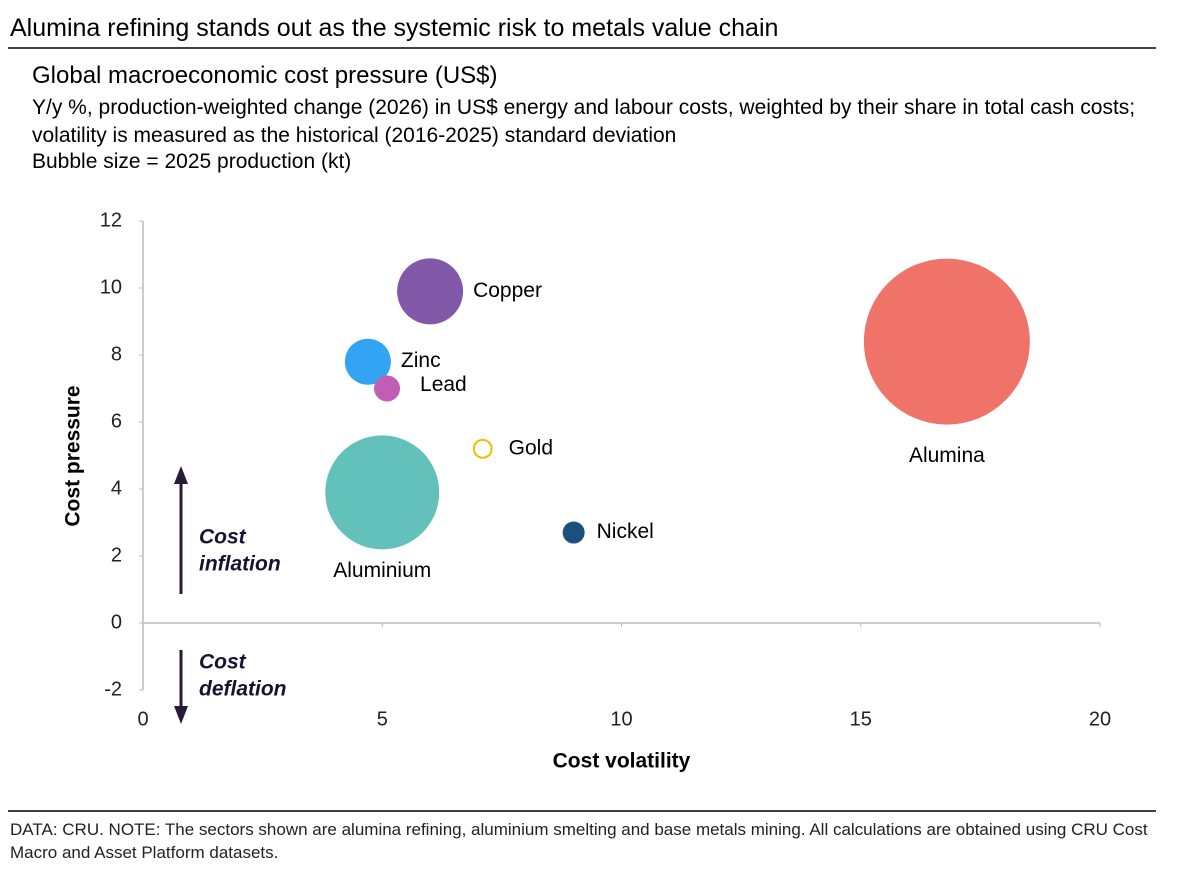 Image resolution: width=1180 pixels, height=874 pixels. I want to click on x-tick-label: 10, so click(621, 719).